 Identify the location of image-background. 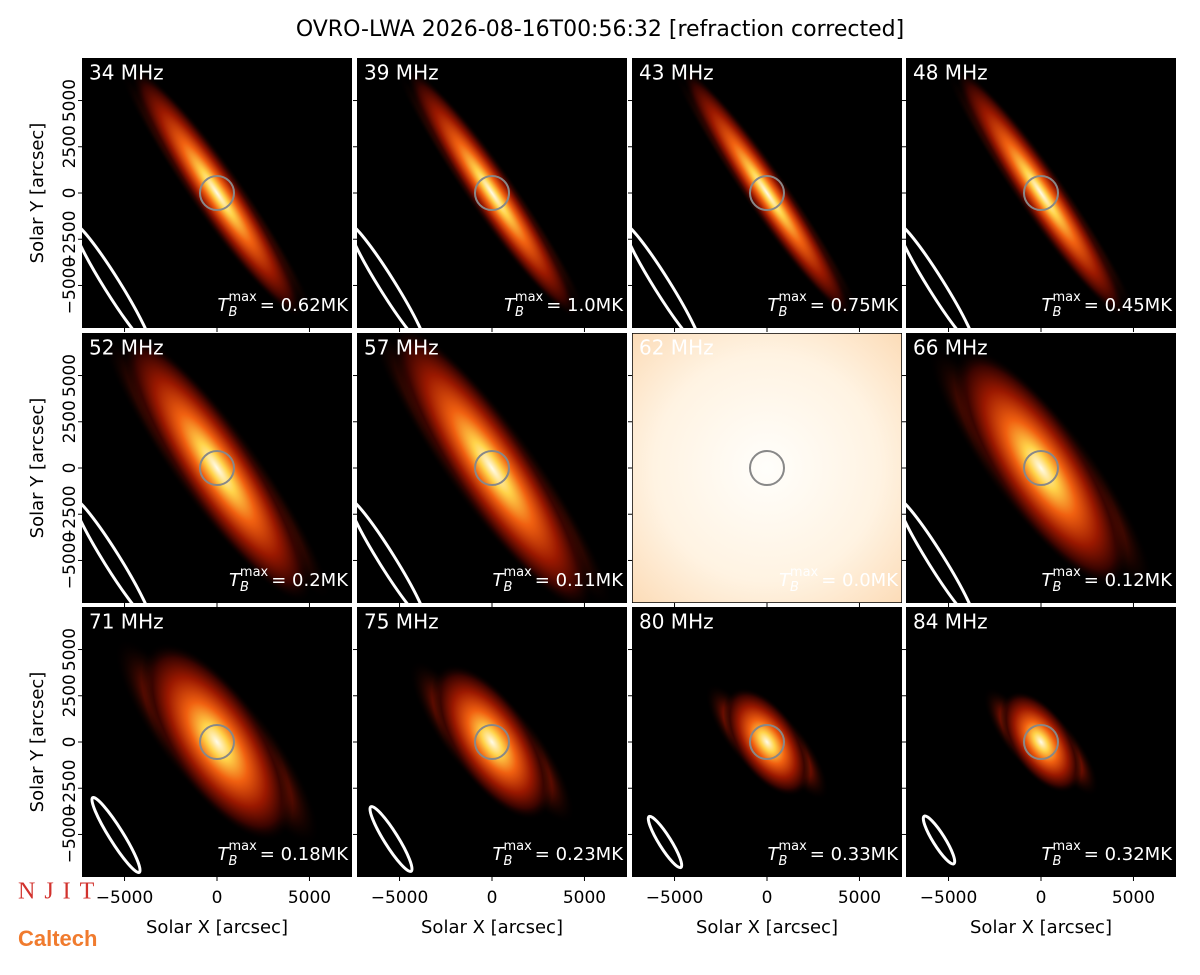
(767, 468).